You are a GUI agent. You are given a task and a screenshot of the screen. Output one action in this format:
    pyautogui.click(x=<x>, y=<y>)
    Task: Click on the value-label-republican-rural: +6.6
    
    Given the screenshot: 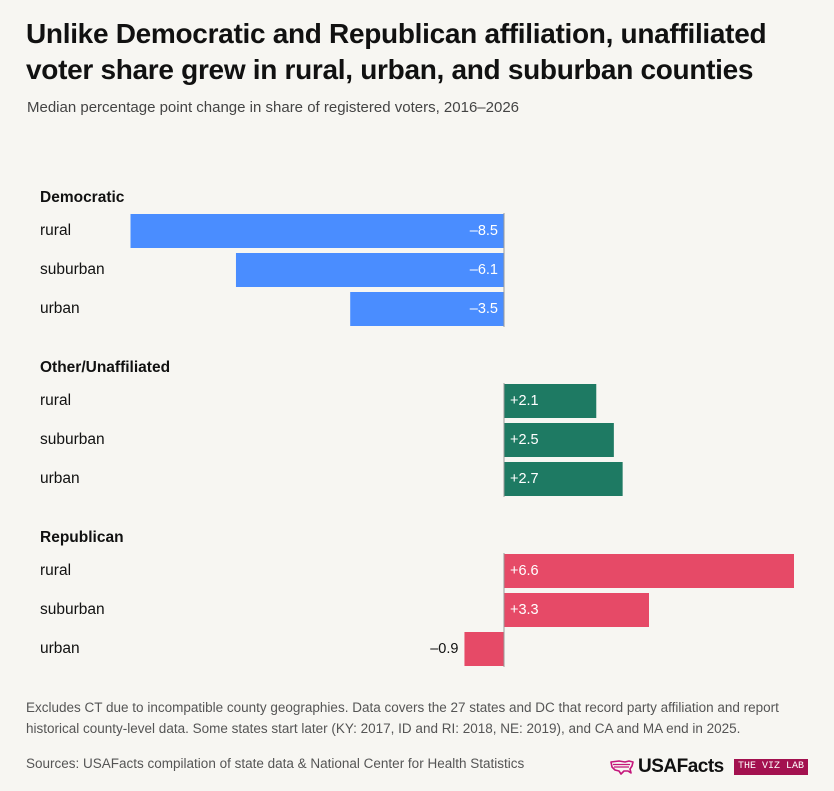 What is the action you would take?
    pyautogui.click(x=524, y=571)
    